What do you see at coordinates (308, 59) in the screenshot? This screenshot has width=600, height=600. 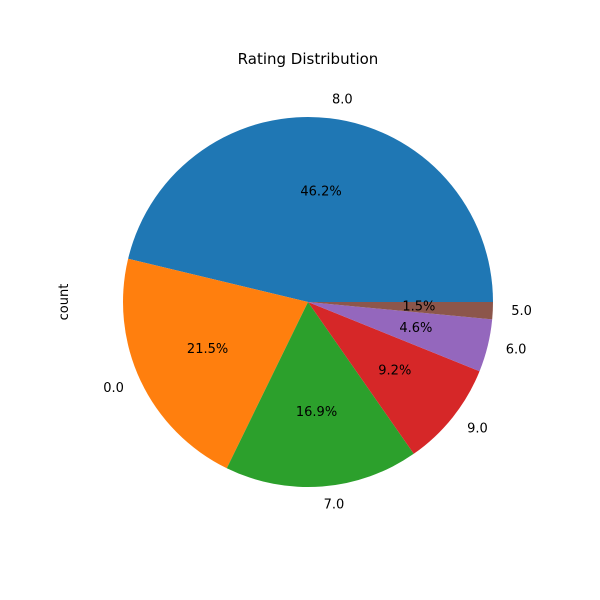 I see `chart-title: Rating Distribution` at bounding box center [308, 59].